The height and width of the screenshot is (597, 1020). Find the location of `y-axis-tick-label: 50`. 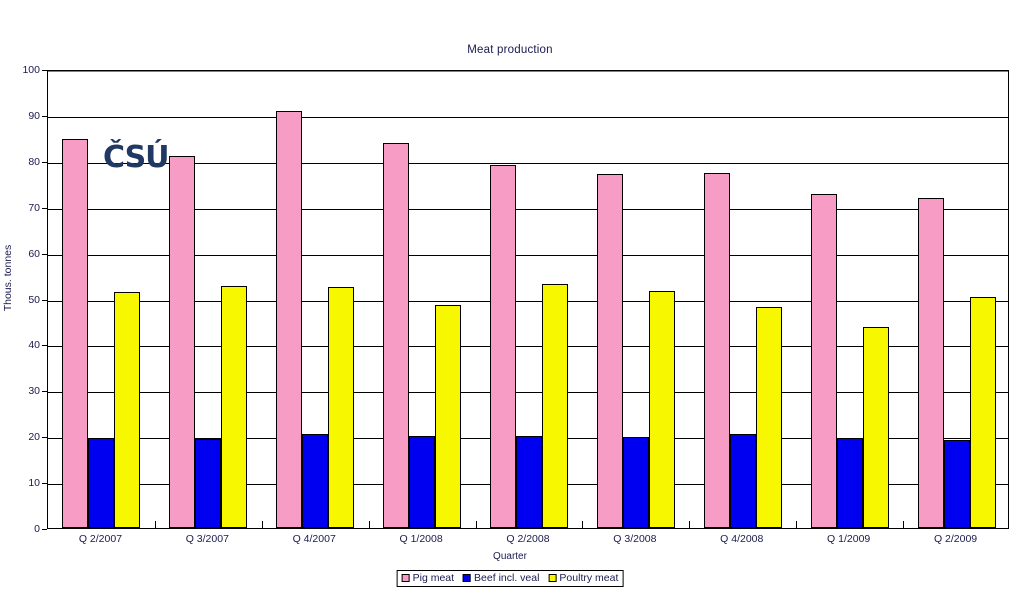

y-axis-tick-label: 50 is located at coordinates (34, 299).